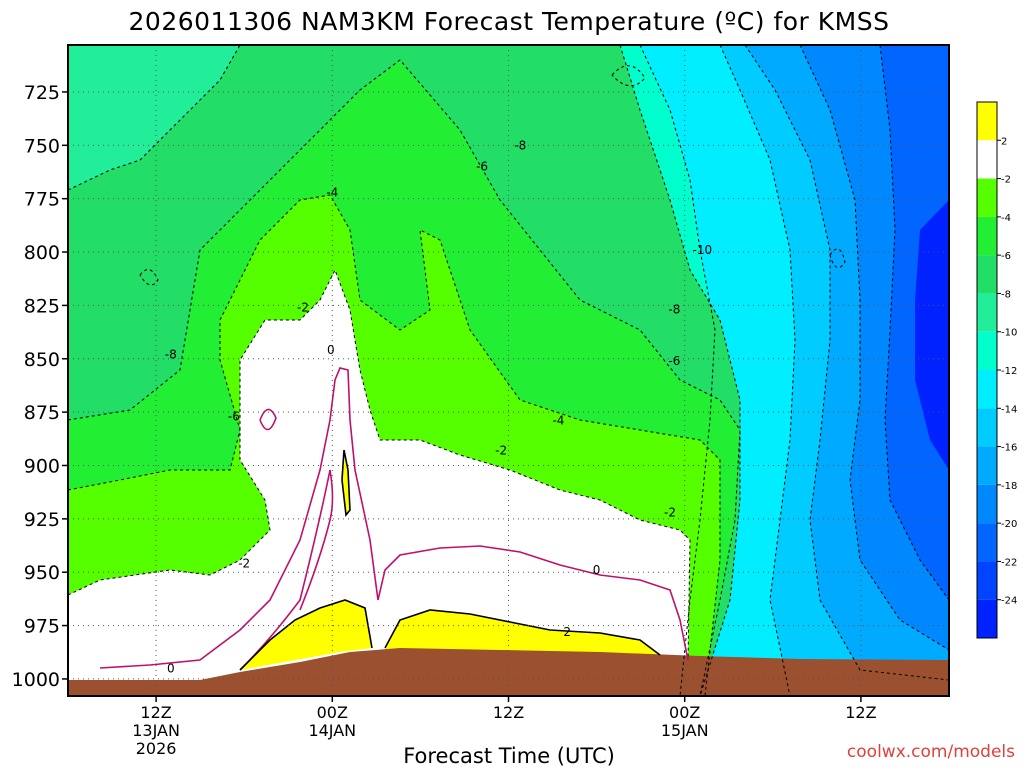 The image size is (1024, 768). I want to click on x-tick-label: 13JAN, so click(156, 730).